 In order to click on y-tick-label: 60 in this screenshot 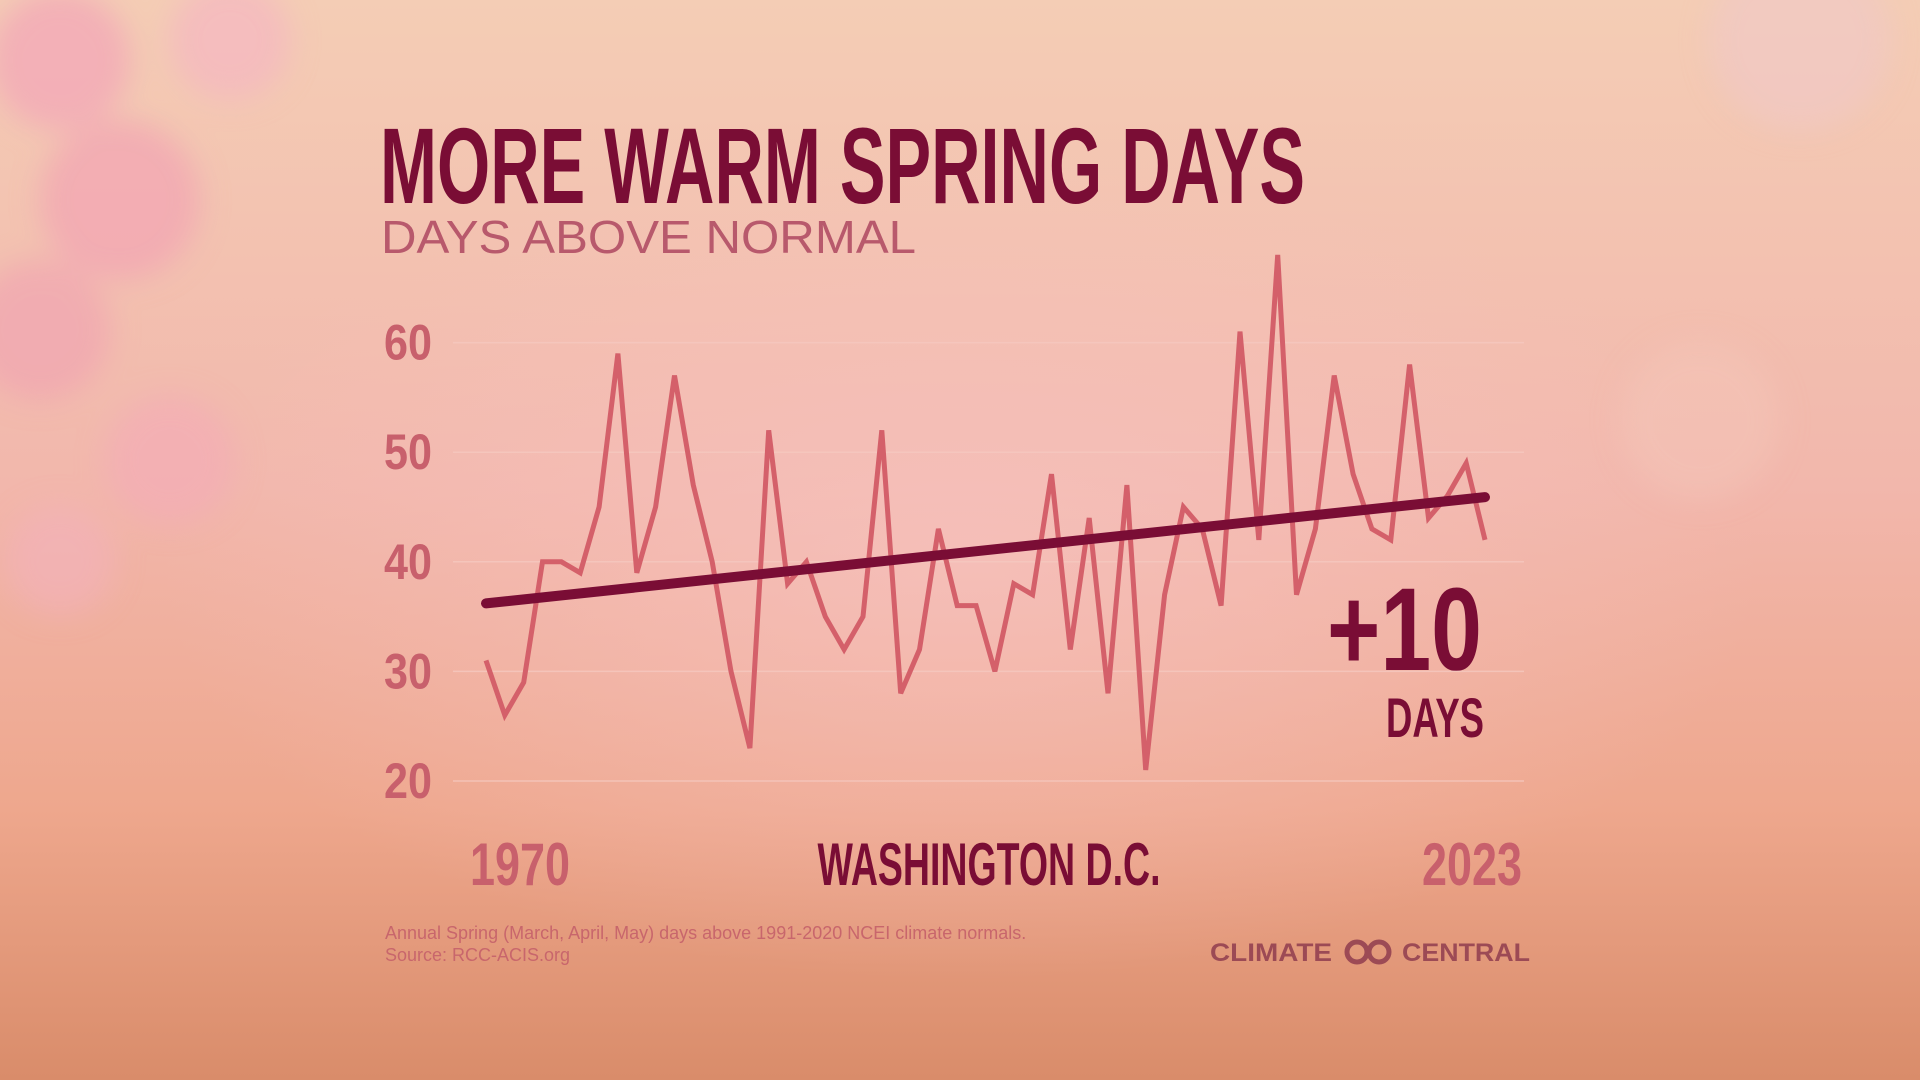, I will do `click(408, 343)`.